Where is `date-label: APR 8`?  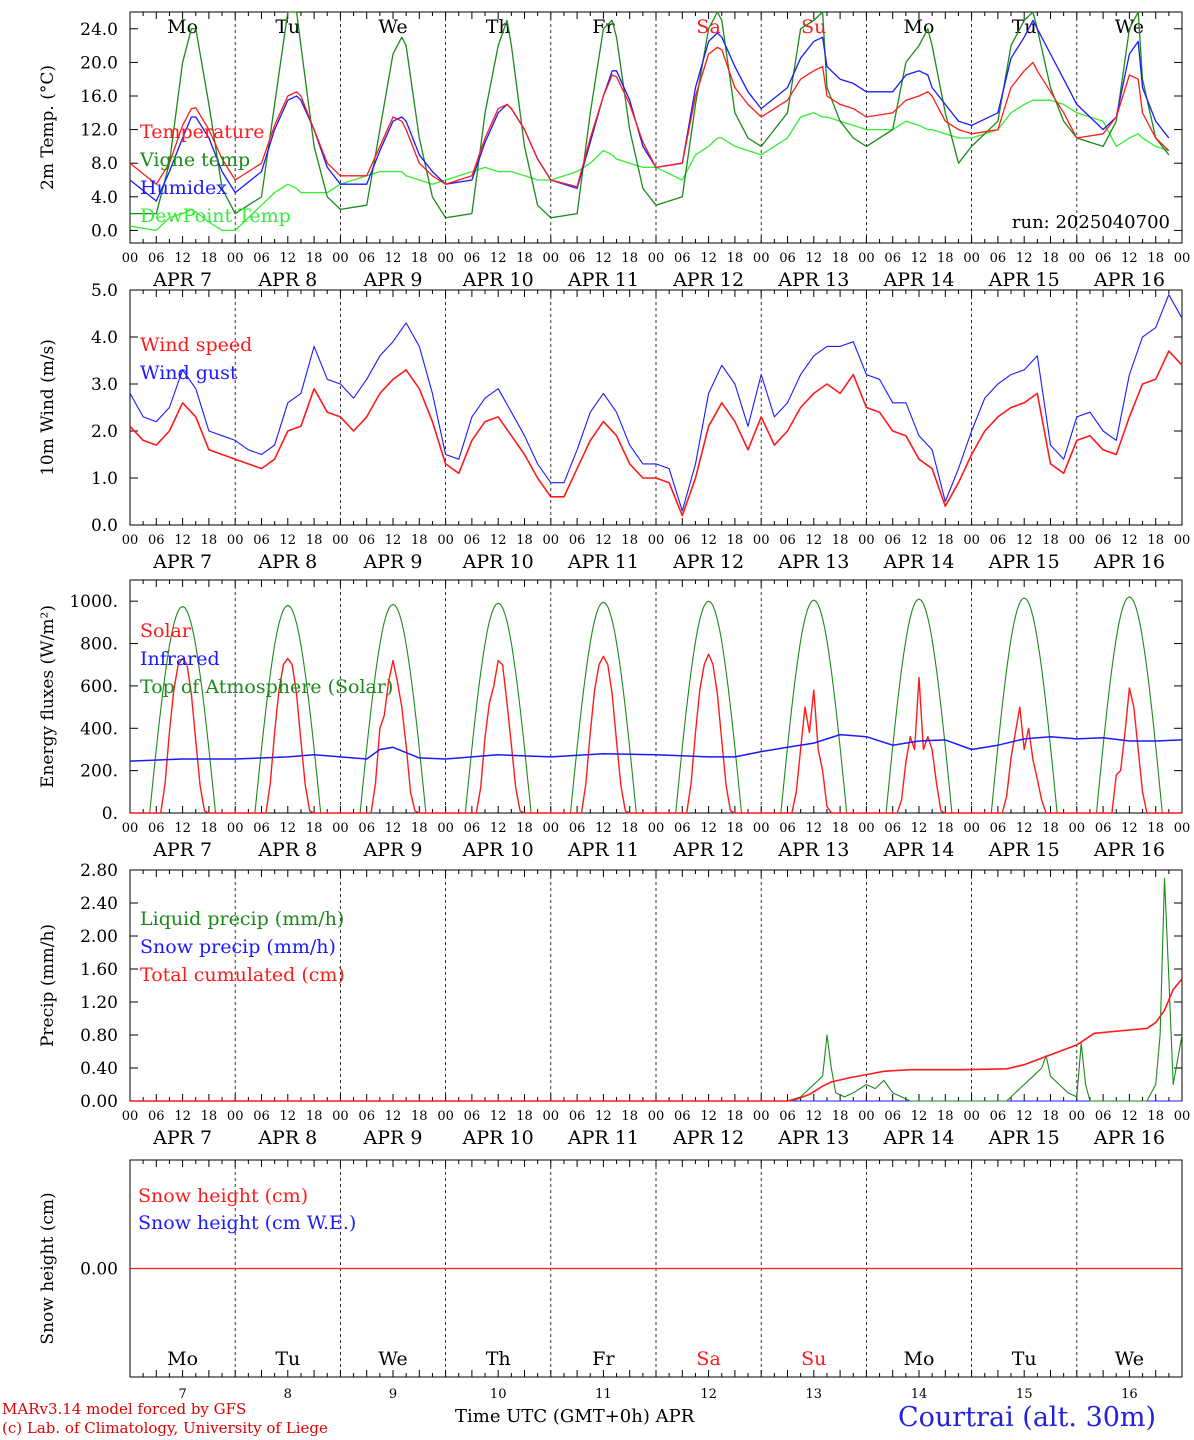 date-label: APR 8 is located at coordinates (287, 850).